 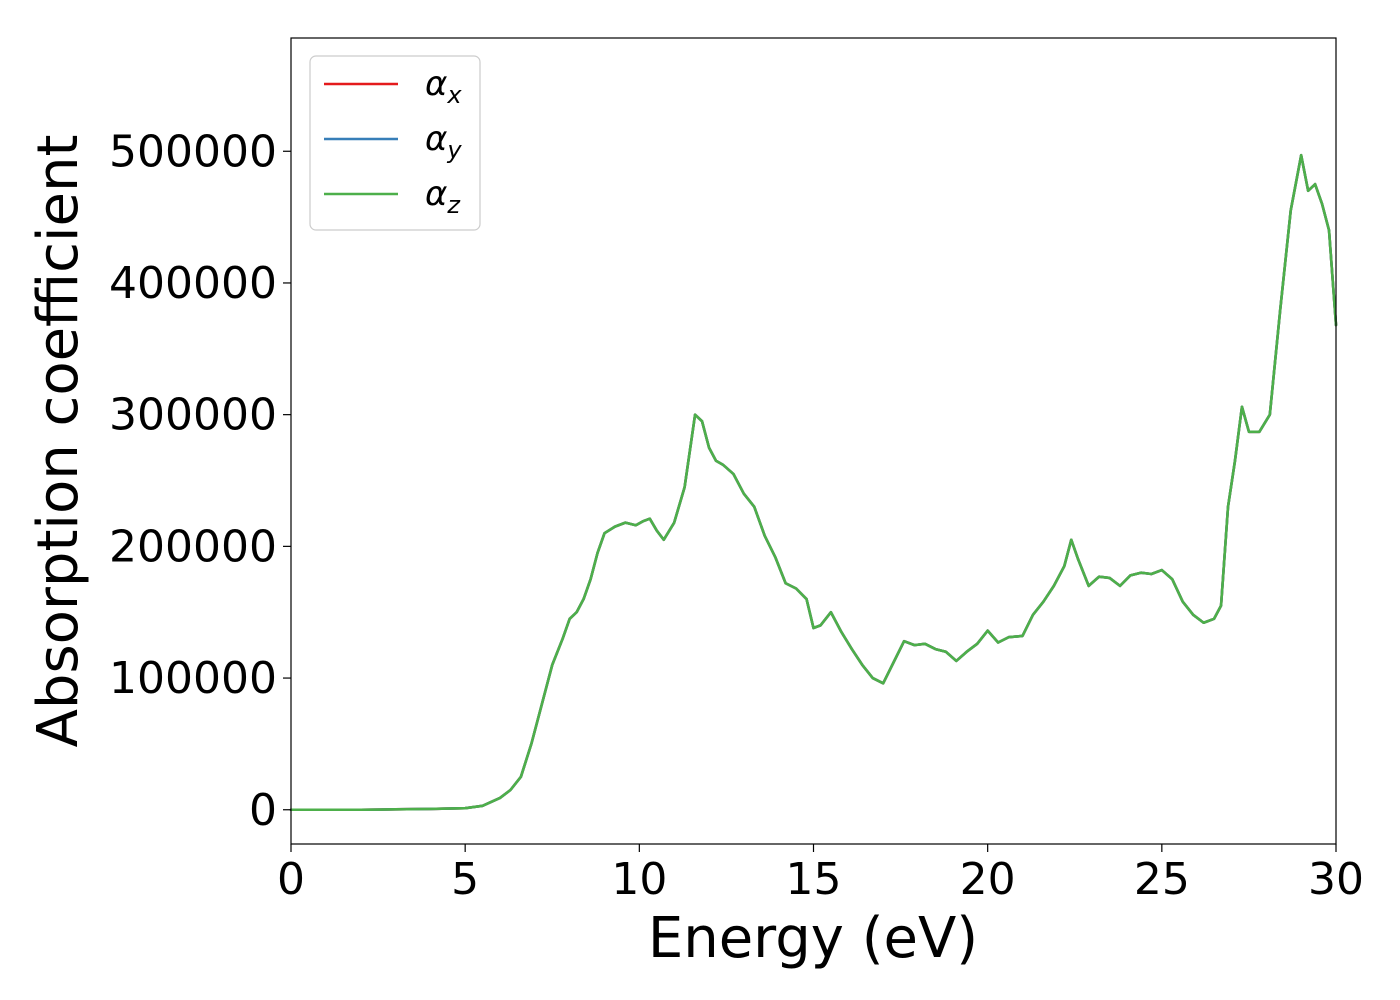 What do you see at coordinates (200, 481) in the screenshot?
I see `y-axis: 0 100000 200000 300000 400000 500000` at bounding box center [200, 481].